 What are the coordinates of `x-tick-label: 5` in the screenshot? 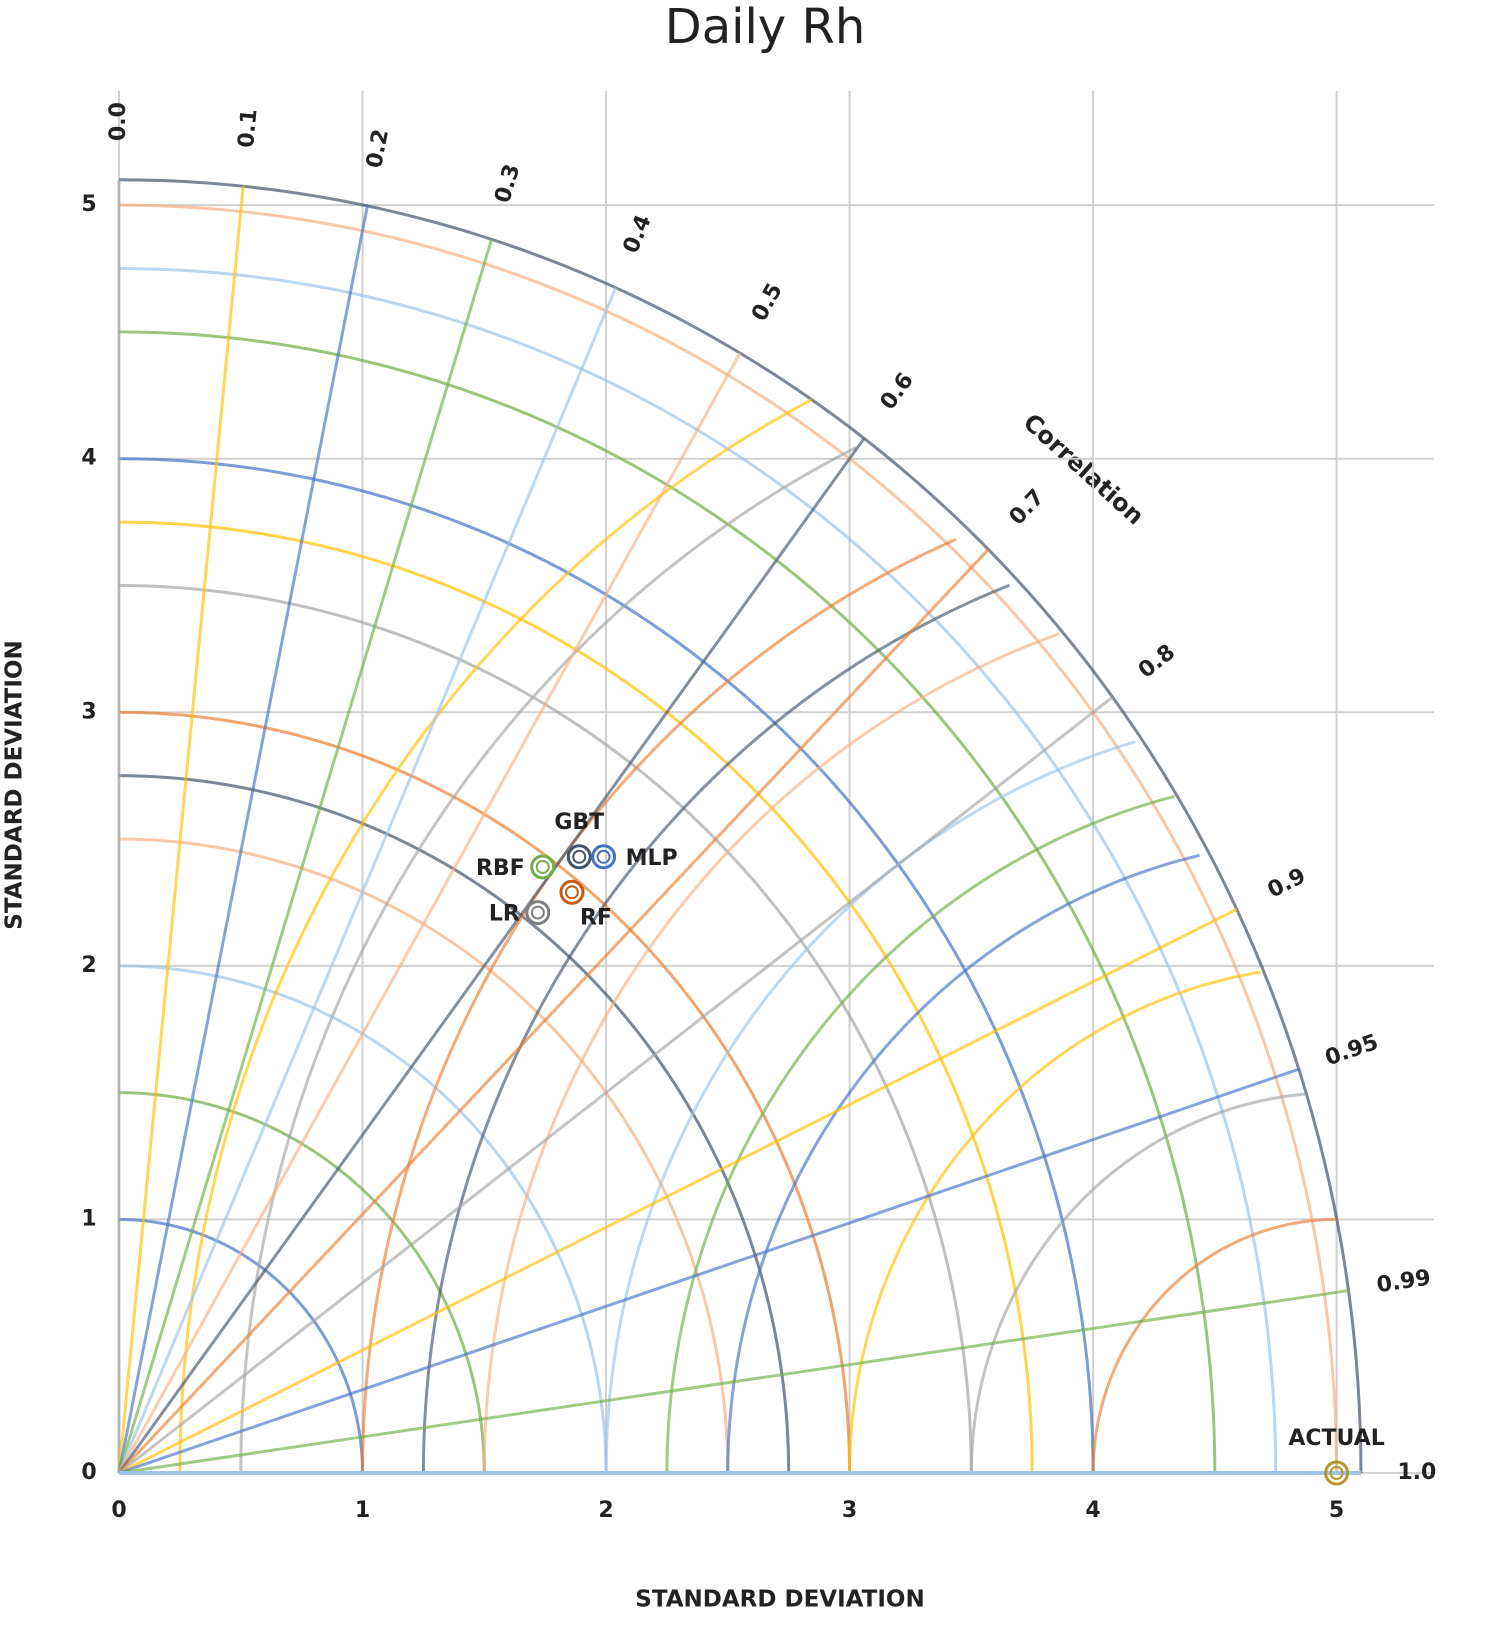 It's located at (1336, 1510).